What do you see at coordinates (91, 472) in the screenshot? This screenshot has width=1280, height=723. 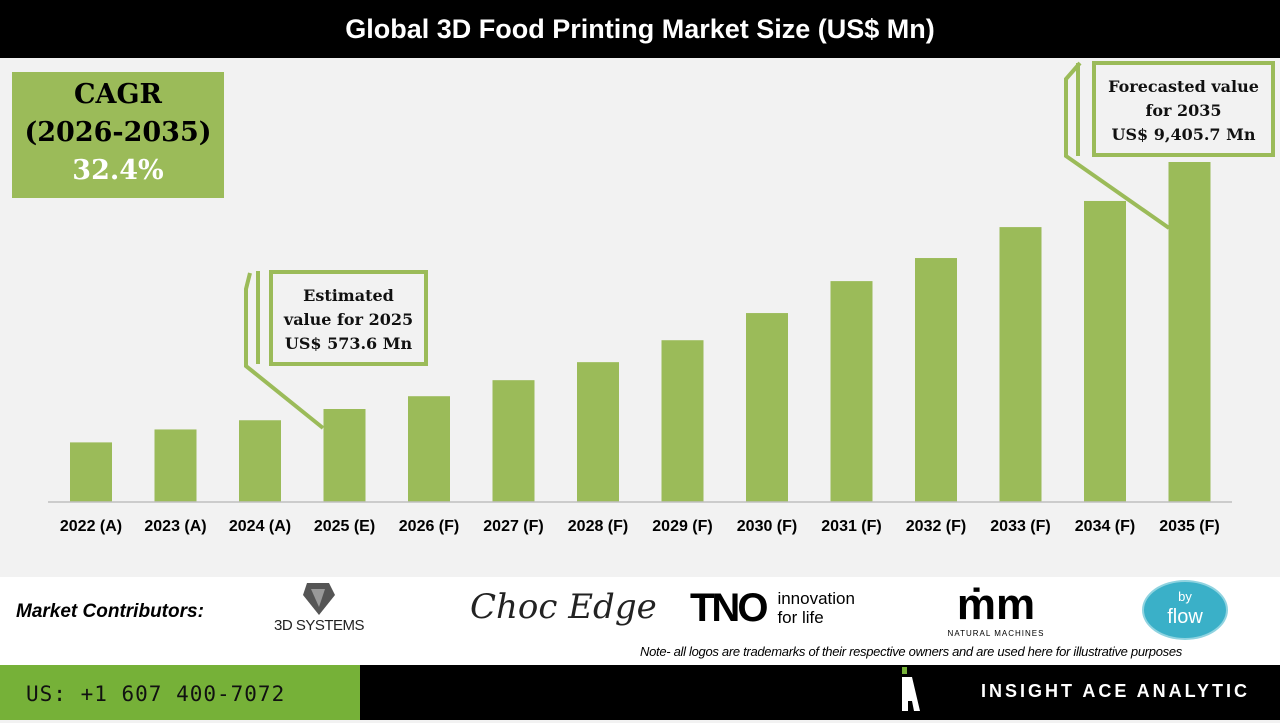 I see `bar-2022` at bounding box center [91, 472].